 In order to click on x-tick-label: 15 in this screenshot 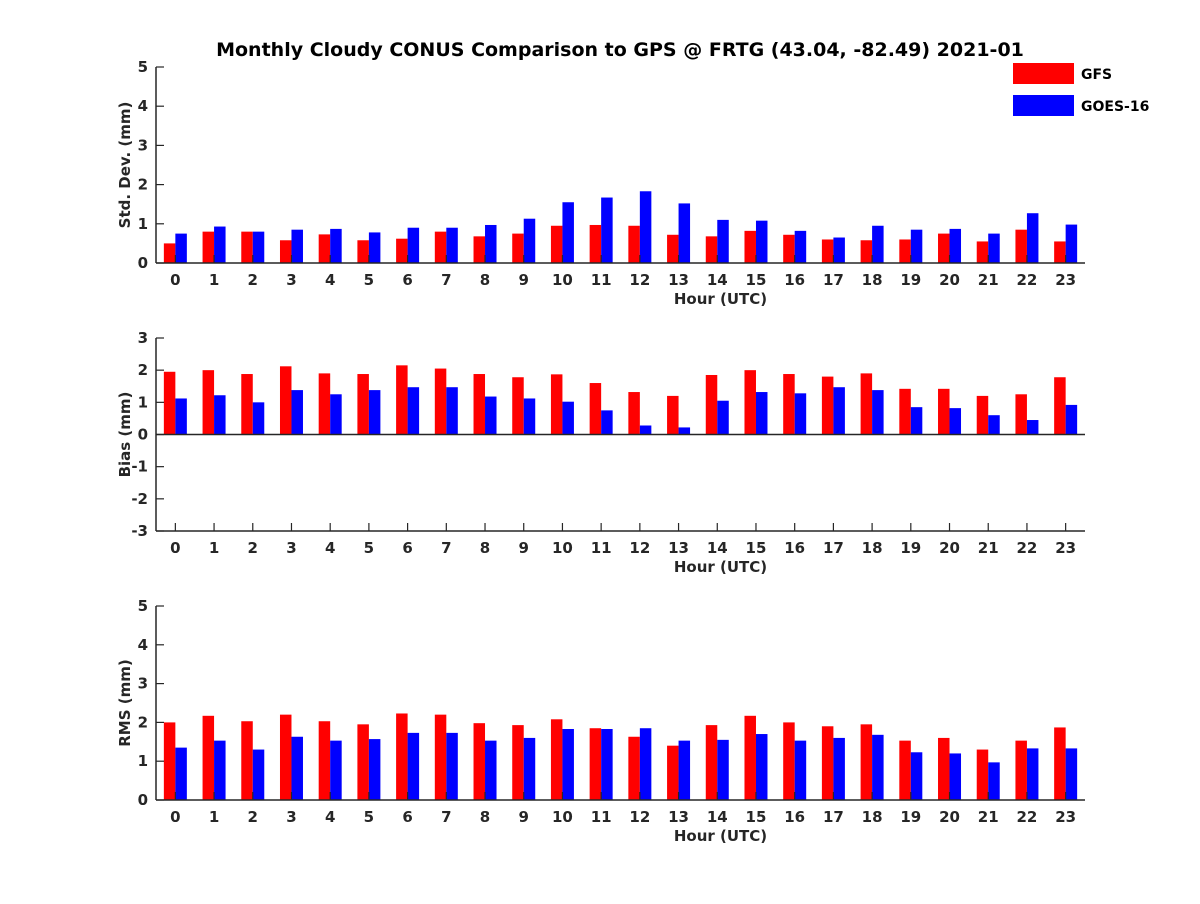, I will do `click(756, 548)`.